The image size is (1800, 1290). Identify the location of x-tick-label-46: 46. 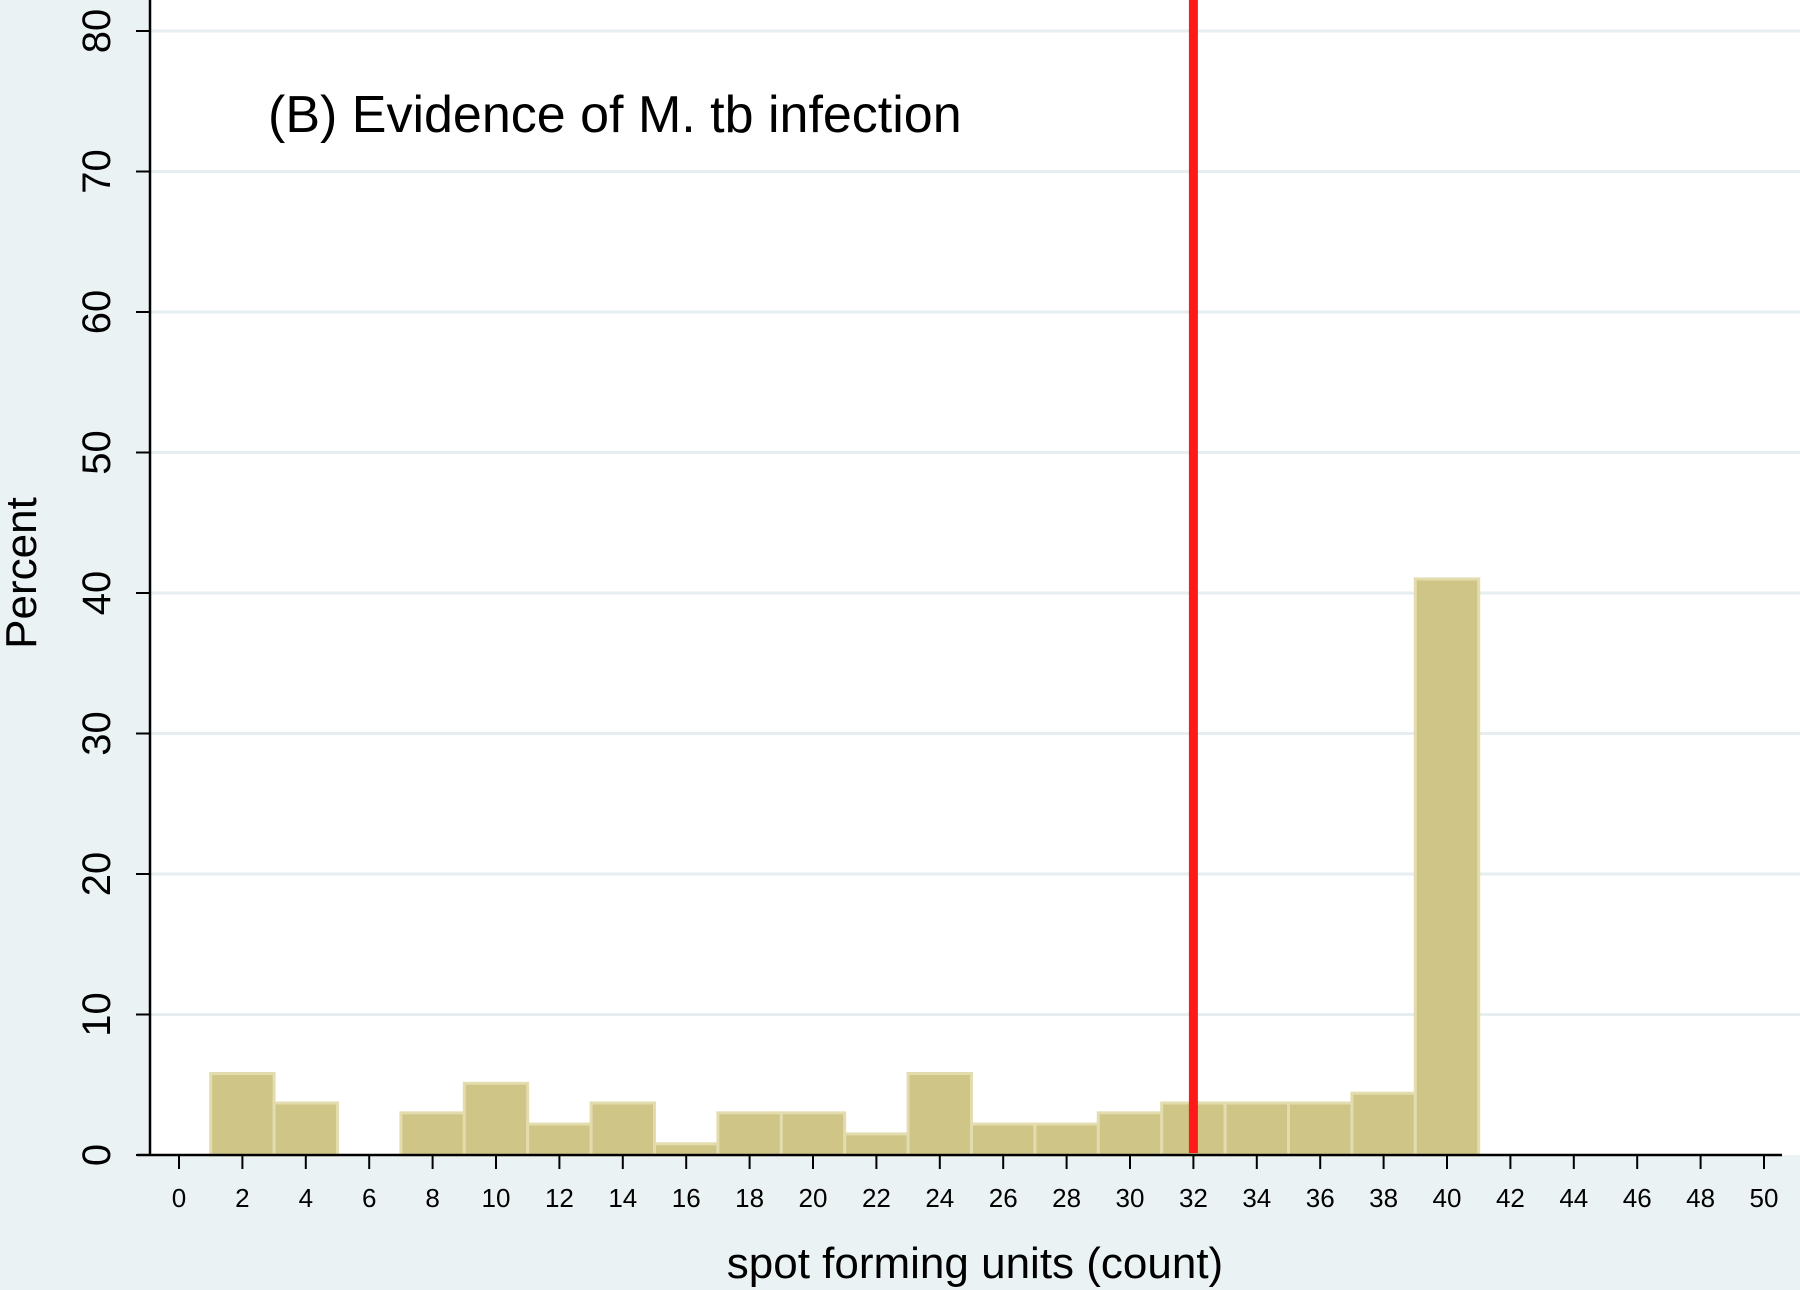
(1637, 1198).